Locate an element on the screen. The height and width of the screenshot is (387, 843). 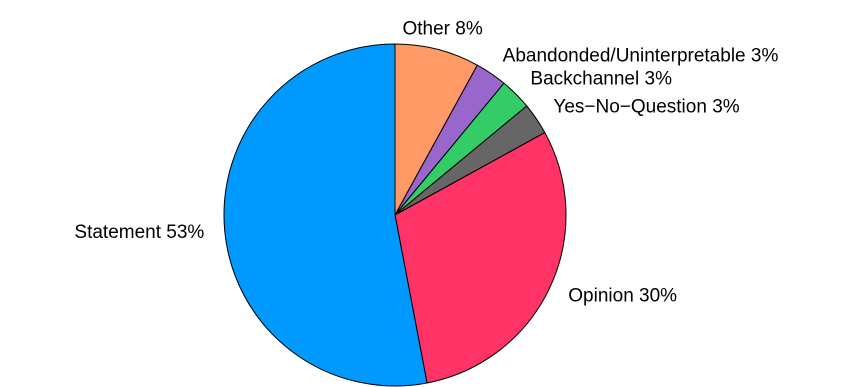
pie-label-backchannel: Backchannel 3% is located at coordinates (601, 79).